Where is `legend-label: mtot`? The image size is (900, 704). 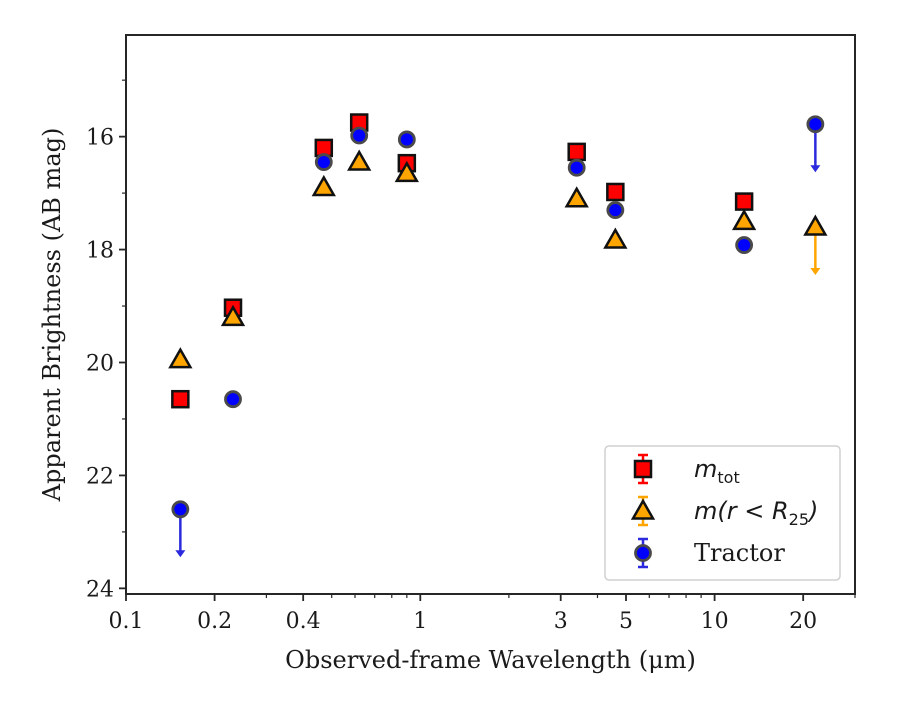
legend-label: mtot is located at coordinates (717, 471).